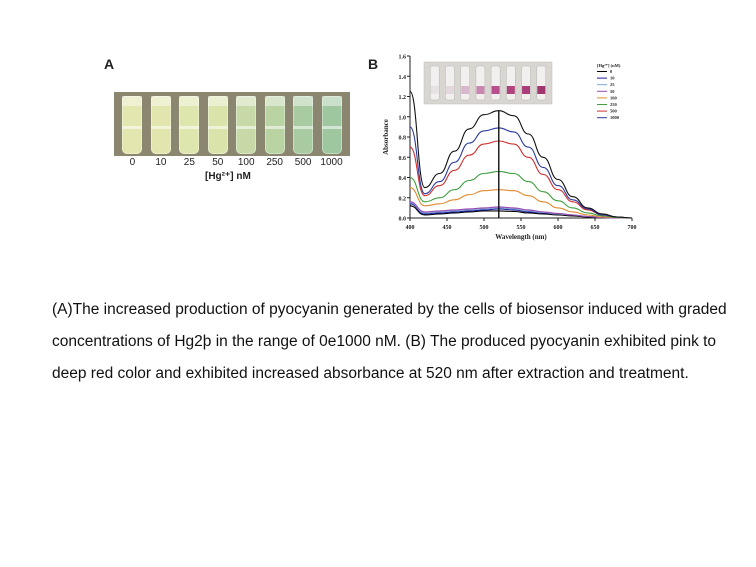  I want to click on legend-label: 100, so click(614, 97).